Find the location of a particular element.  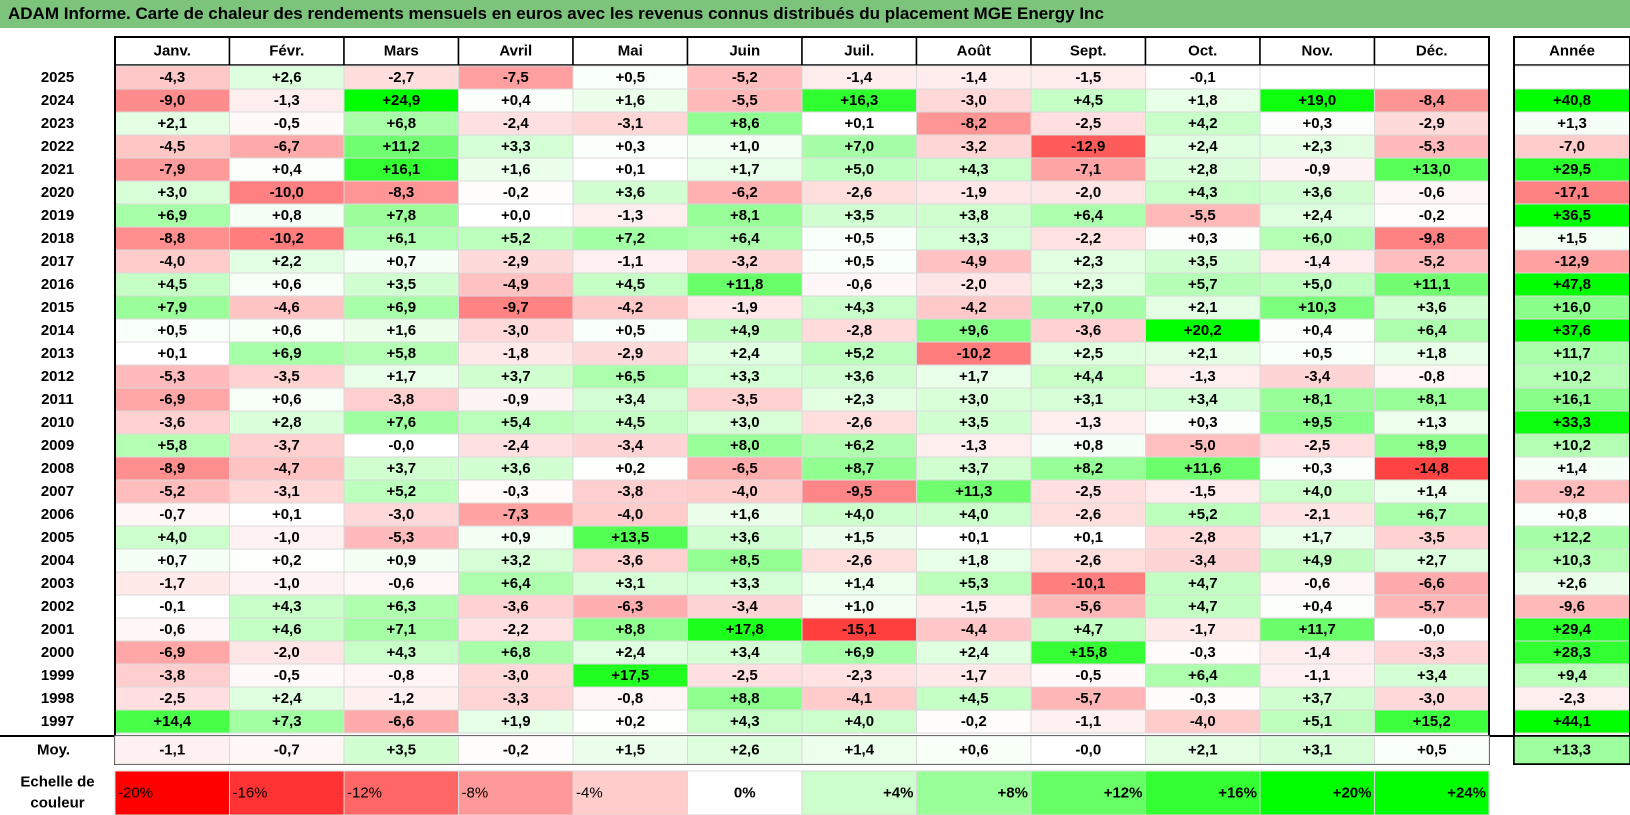

average-label: Moy. is located at coordinates (53, 750).